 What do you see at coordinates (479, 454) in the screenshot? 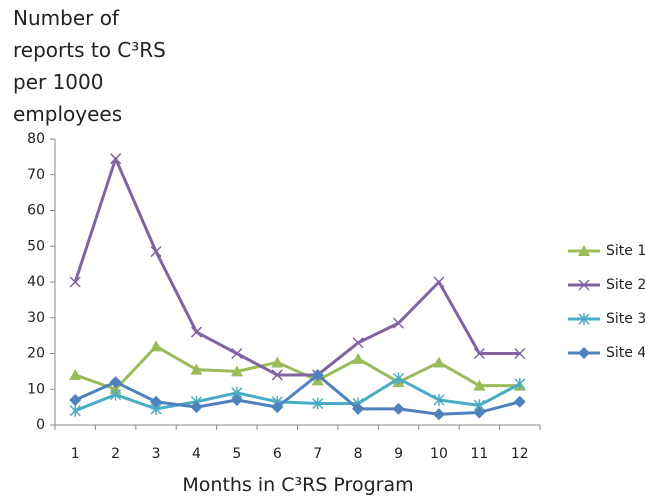
I see `x-tick-label: 11` at bounding box center [479, 454].